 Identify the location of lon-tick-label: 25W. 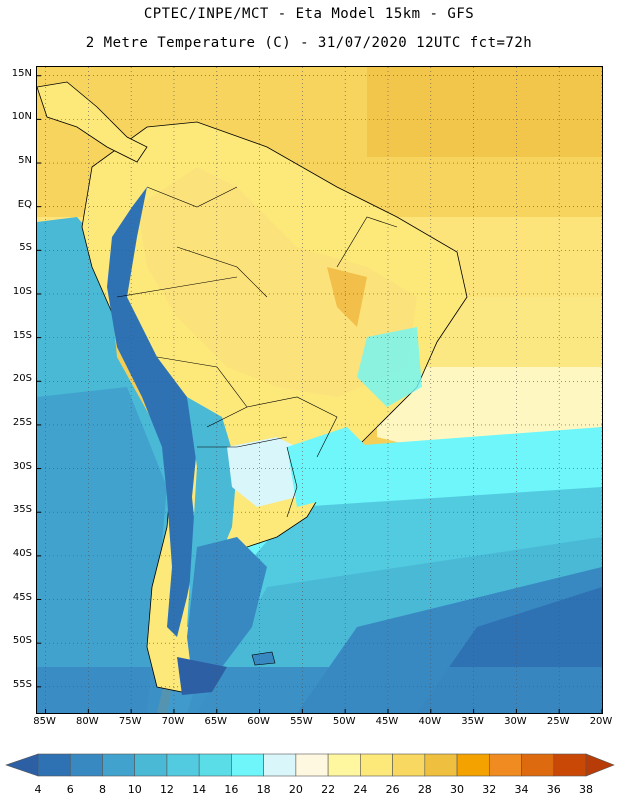
(558, 721).